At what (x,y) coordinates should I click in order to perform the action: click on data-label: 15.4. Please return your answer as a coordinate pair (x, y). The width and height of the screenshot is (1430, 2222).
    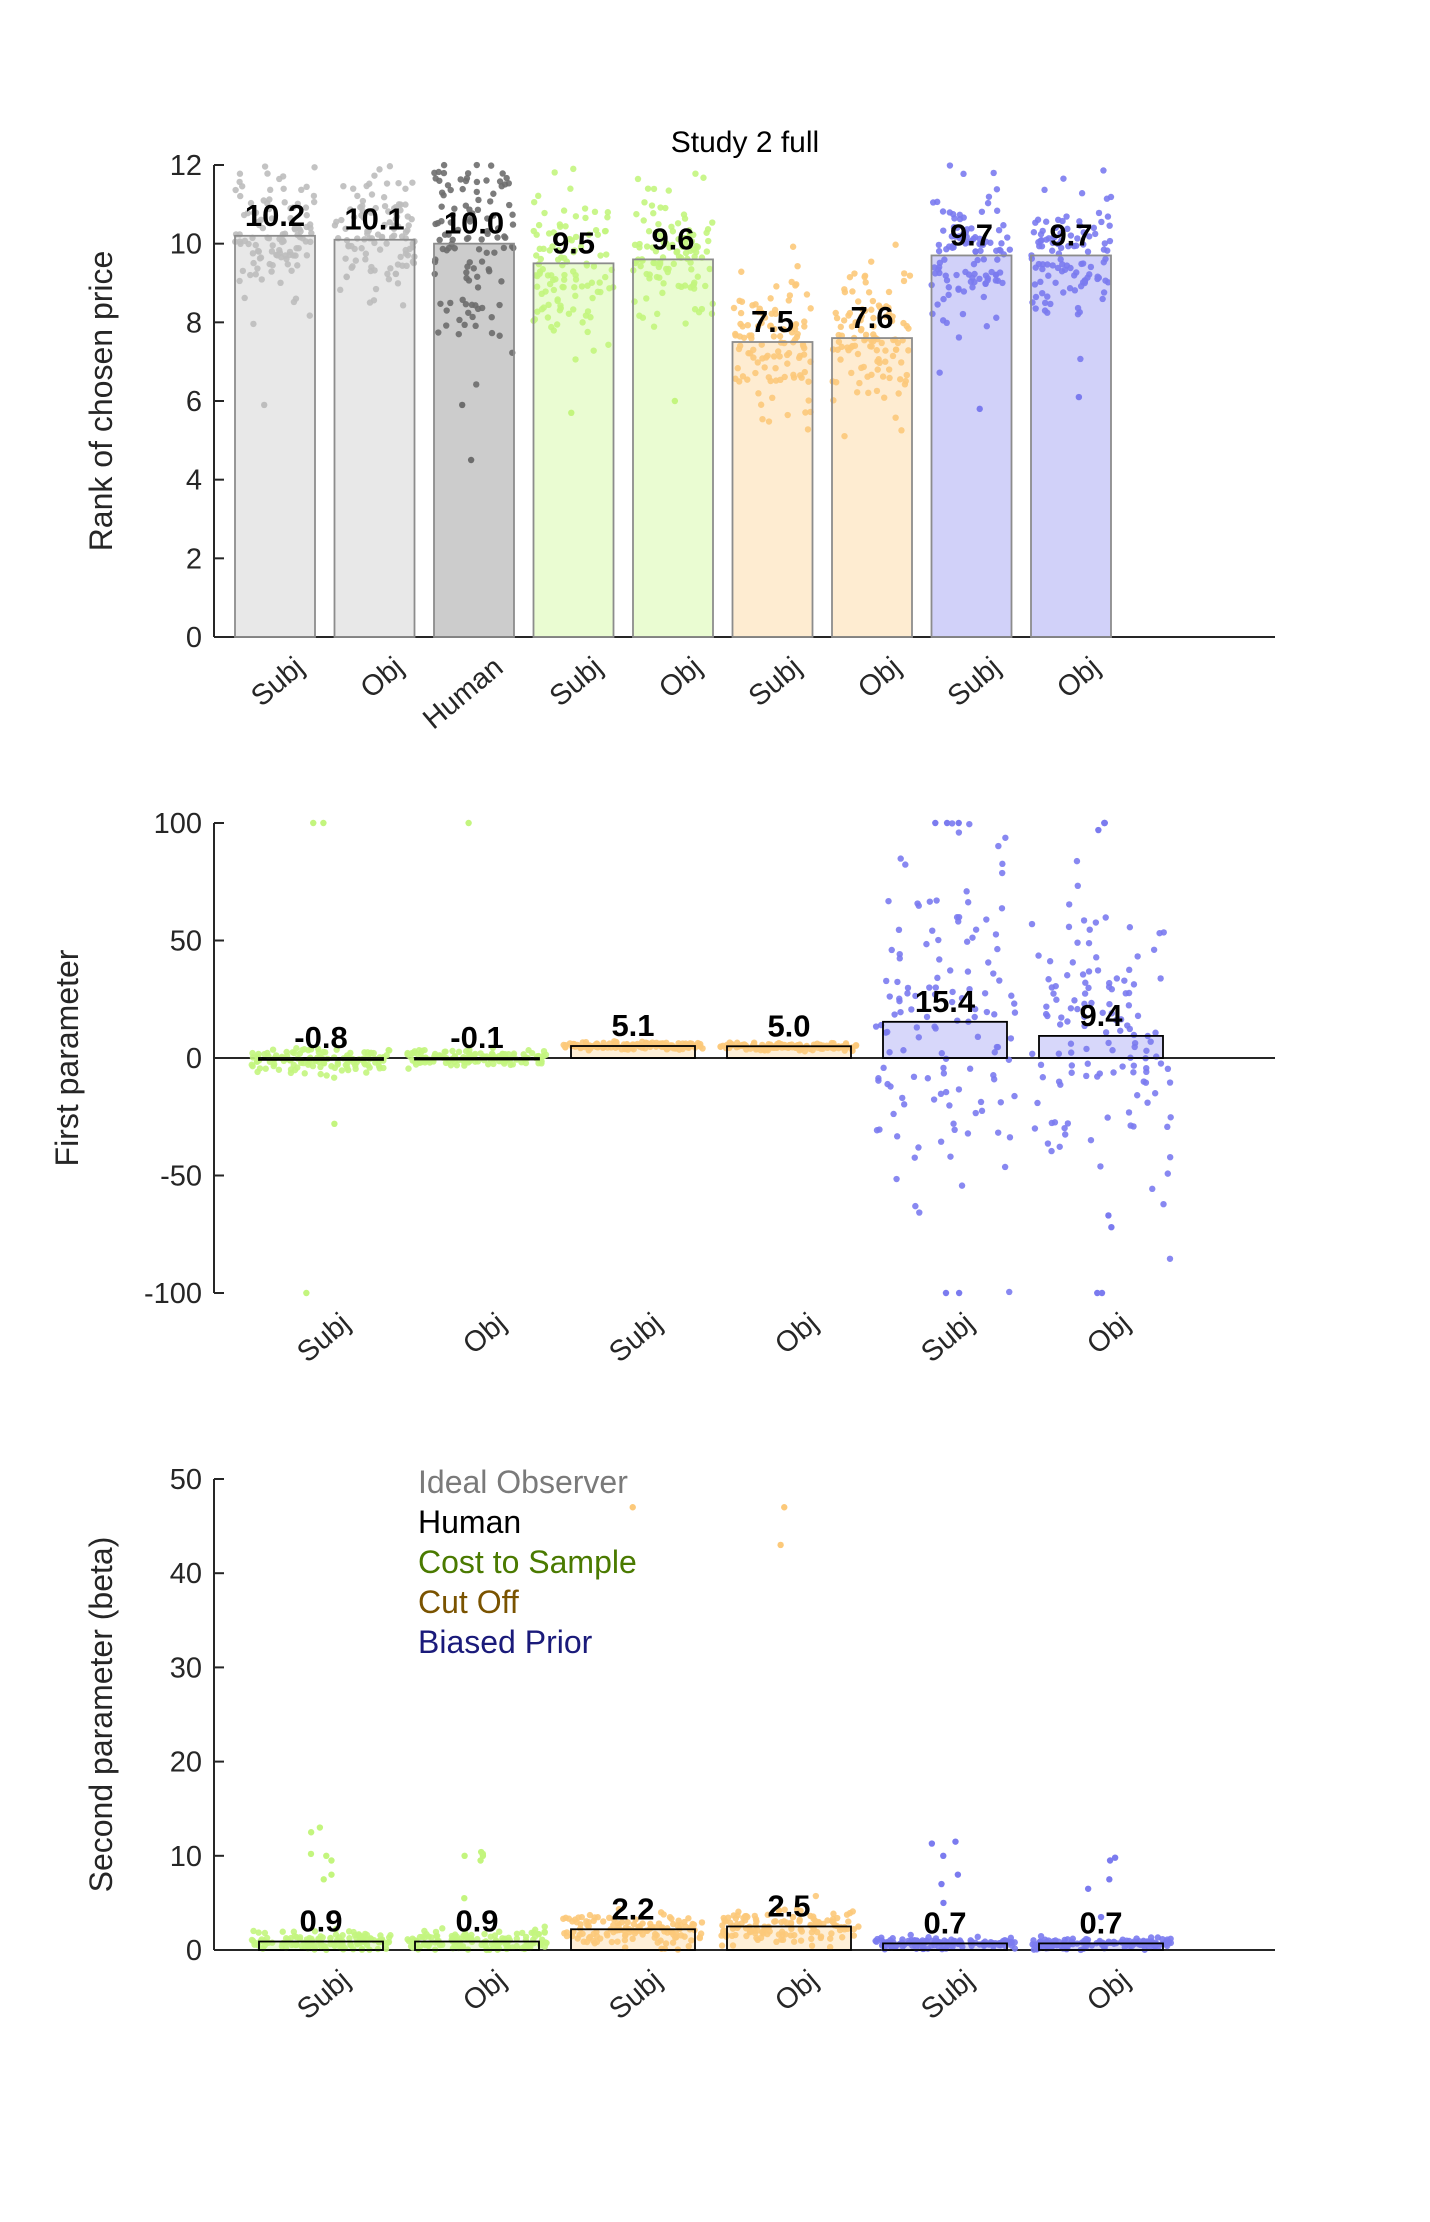
    Looking at the image, I should click on (945, 1001).